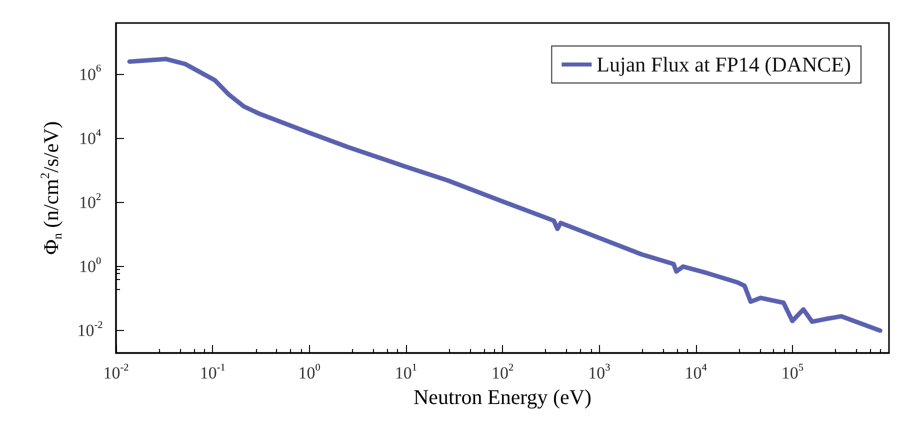  I want to click on y-axis-title: Φn (n/cm2/s/eV), so click(51, 188).